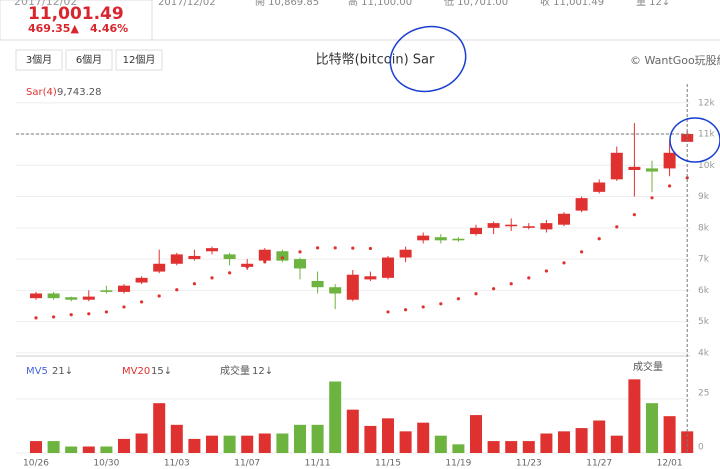 The image size is (720, 469). I want to click on volume-panel-label: 成交量, so click(648, 366).